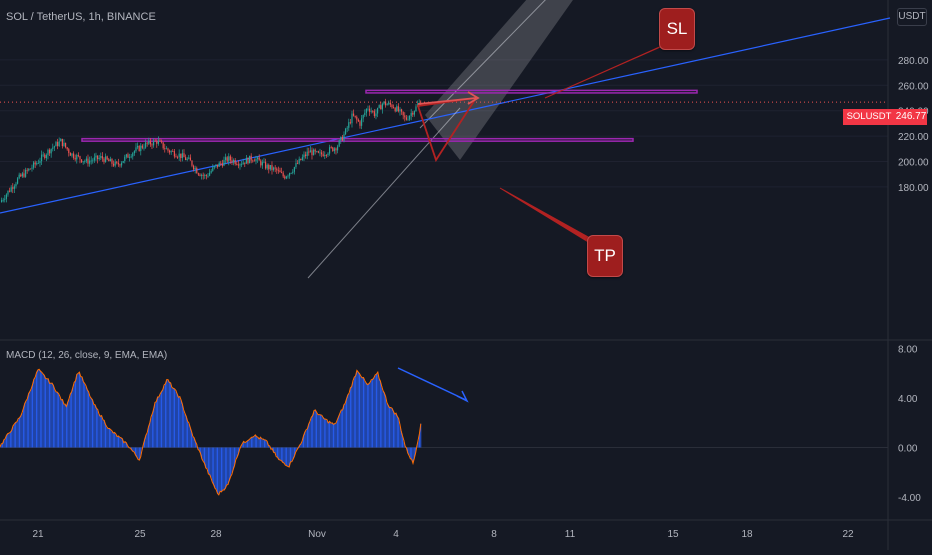 Image resolution: width=932 pixels, height=555 pixels. Describe the element at coordinates (317, 534) in the screenshot. I see `time-tick-label: Nov` at that location.